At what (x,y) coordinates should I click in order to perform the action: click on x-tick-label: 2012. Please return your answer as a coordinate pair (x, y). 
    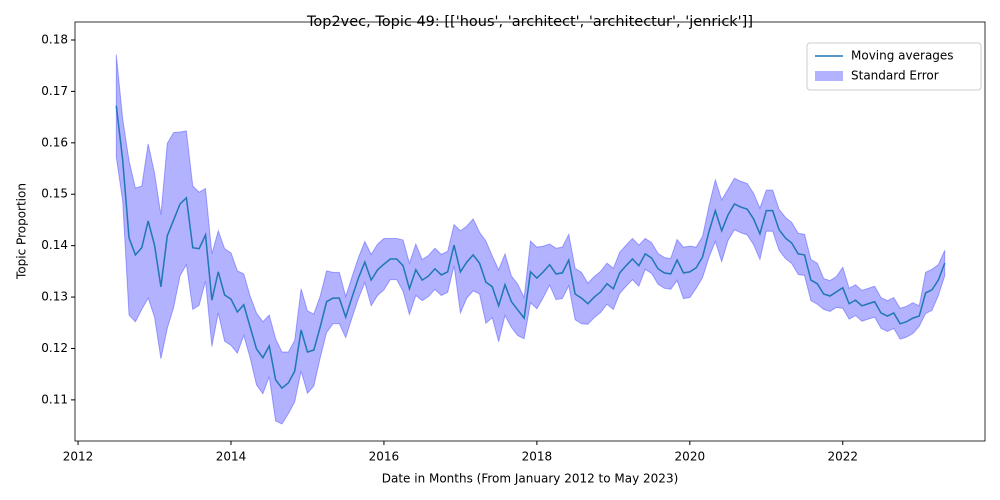
    Looking at the image, I should click on (78, 457).